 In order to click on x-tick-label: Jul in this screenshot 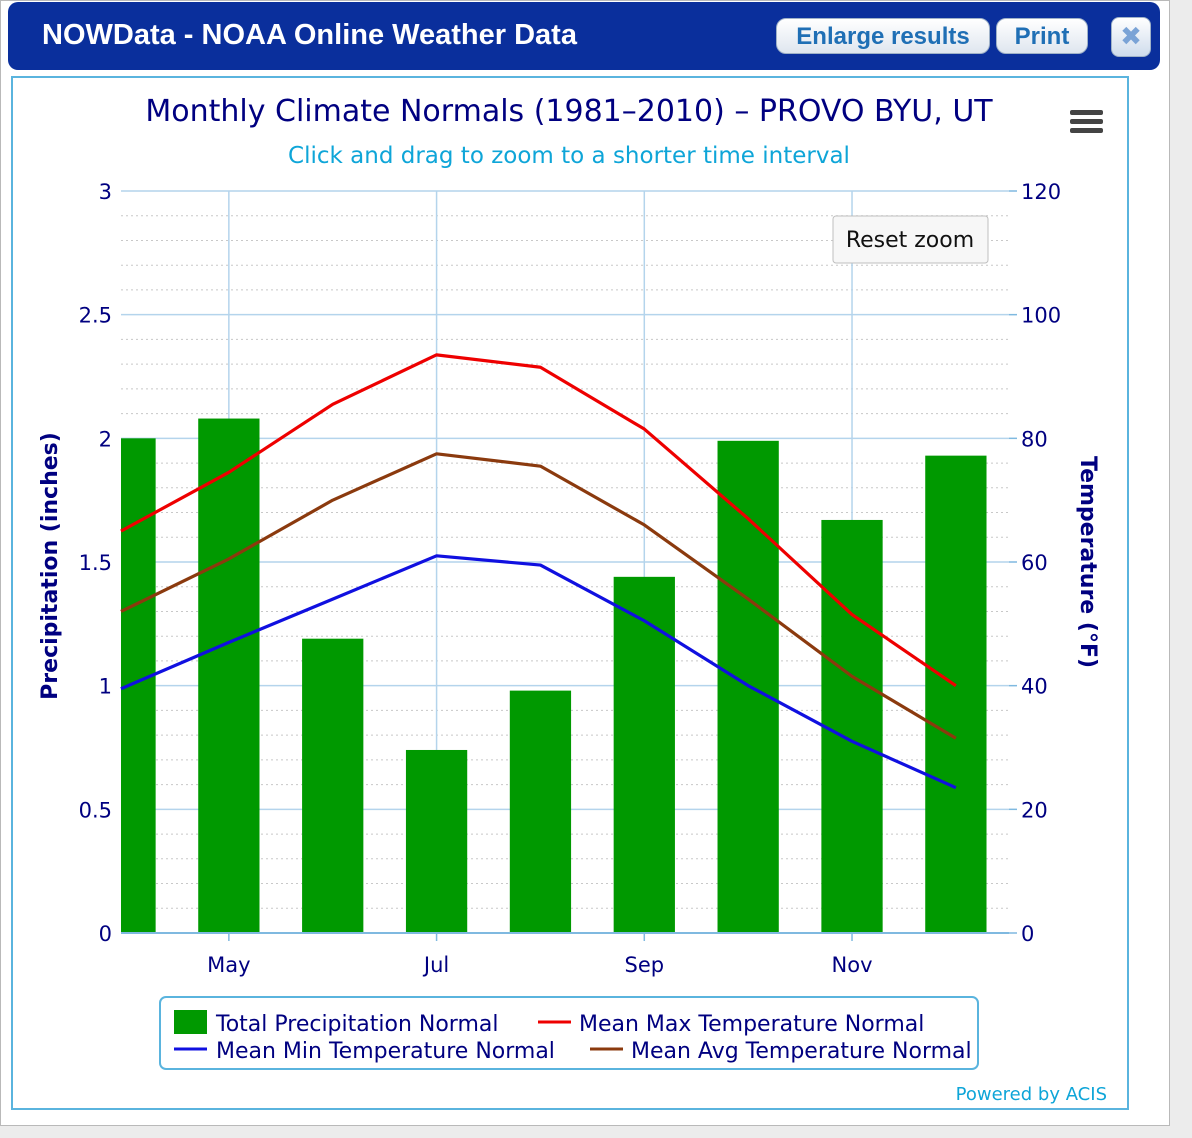, I will do `click(435, 965)`.